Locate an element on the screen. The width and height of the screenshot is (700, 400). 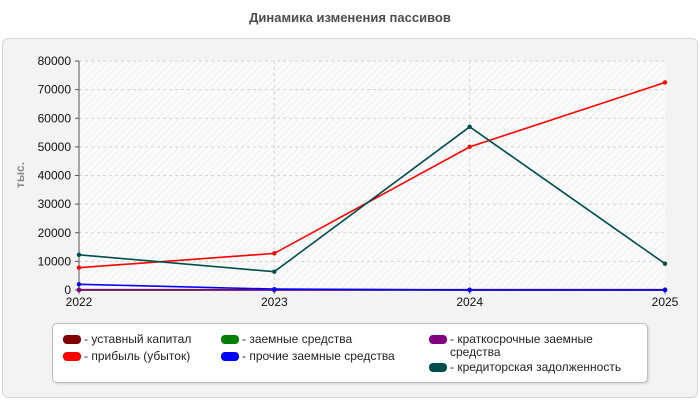
legend-item-other-borrowed: - прочие заемные средства is located at coordinates (308, 356).